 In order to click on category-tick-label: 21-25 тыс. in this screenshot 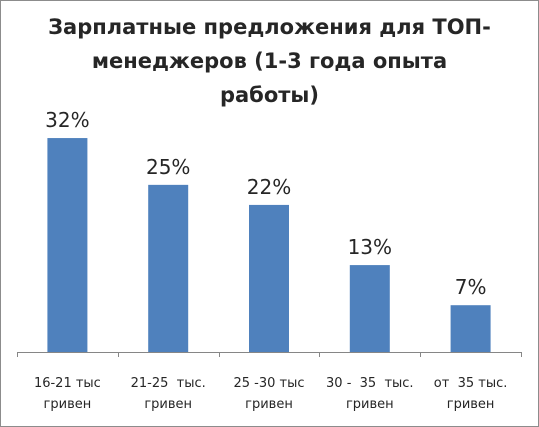, I will do `click(168, 383)`.